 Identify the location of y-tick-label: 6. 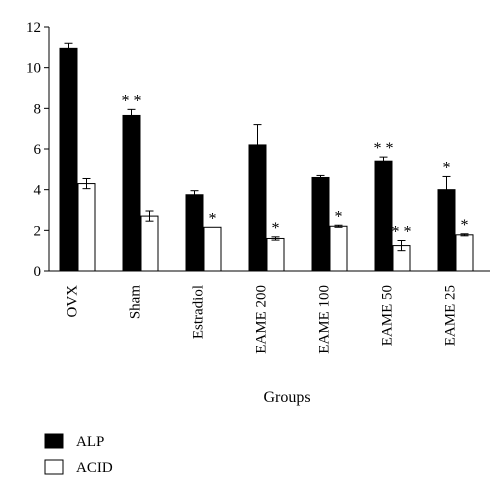
(38, 150).